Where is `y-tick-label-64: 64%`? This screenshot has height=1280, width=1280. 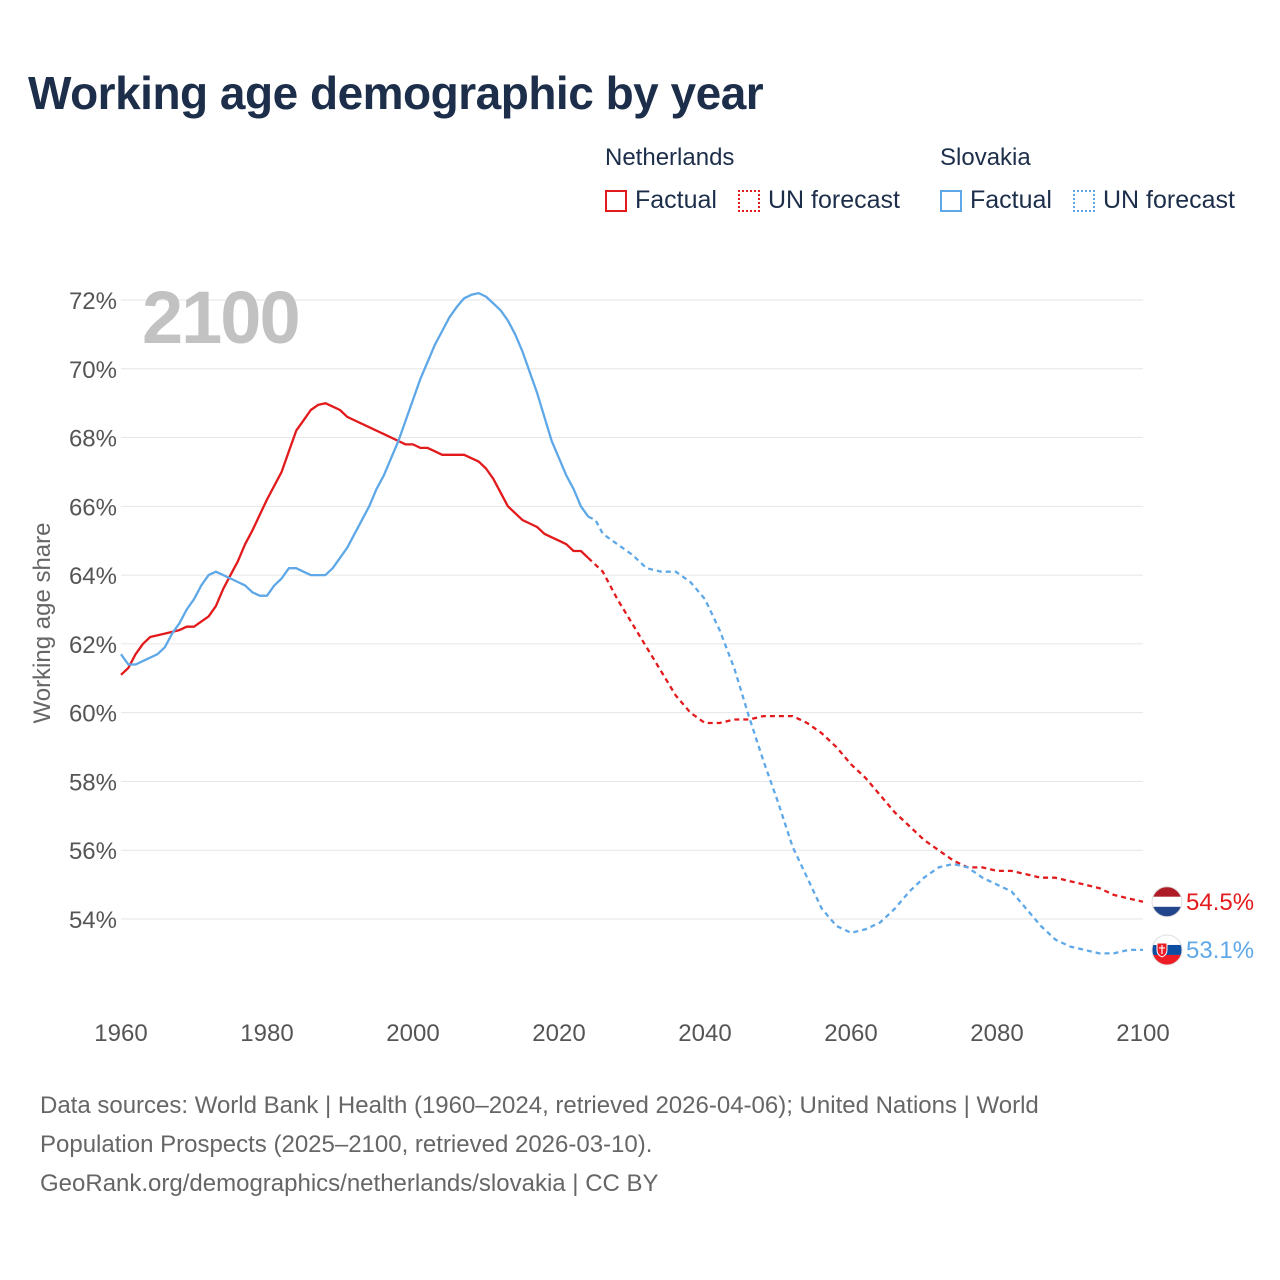
y-tick-label-64: 64% is located at coordinates (93, 576).